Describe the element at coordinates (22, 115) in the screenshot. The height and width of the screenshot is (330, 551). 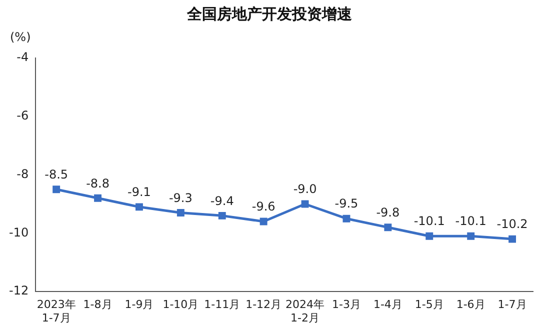
I see `y-tick-label: -6` at that location.